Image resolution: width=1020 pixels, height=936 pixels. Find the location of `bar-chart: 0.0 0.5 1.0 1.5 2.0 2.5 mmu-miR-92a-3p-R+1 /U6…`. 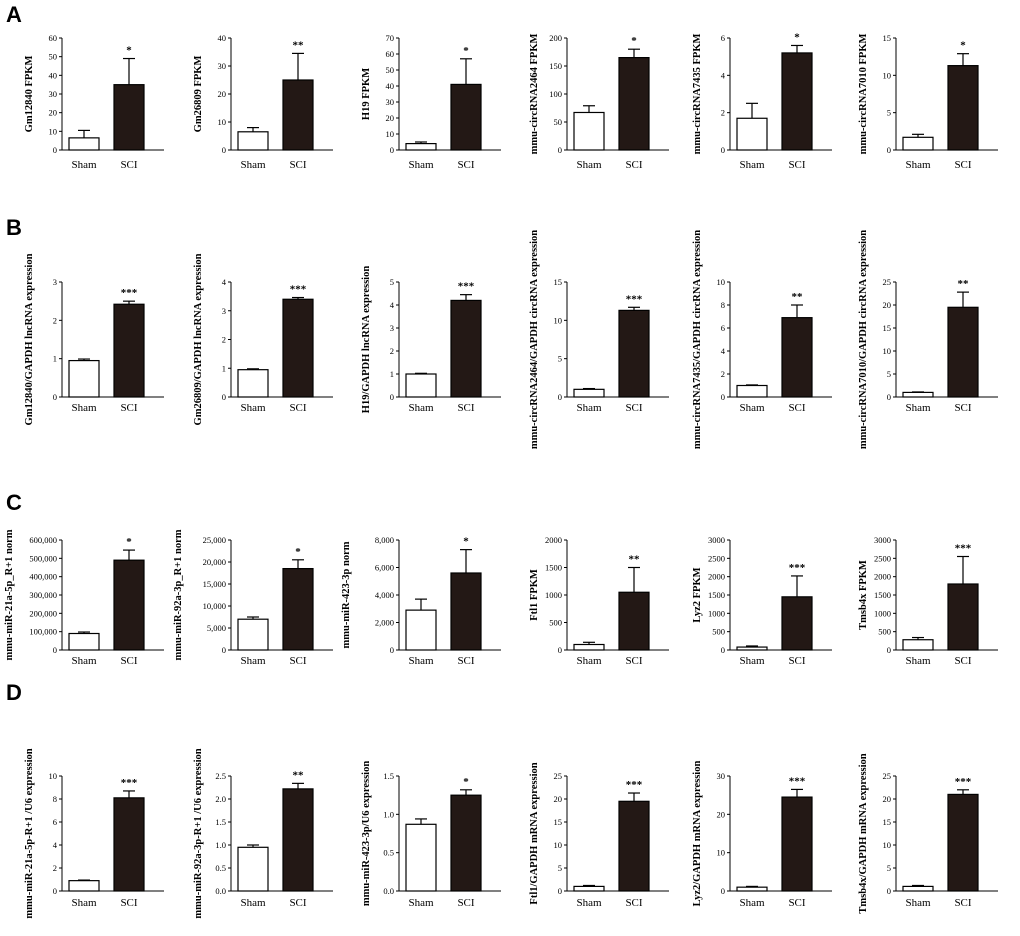

bar-chart: 0.0 0.5 1.0 1.5 2.0 2.5 mmu-miR-92a-3p-R+1 /U6… is located at coordinates (263, 833).